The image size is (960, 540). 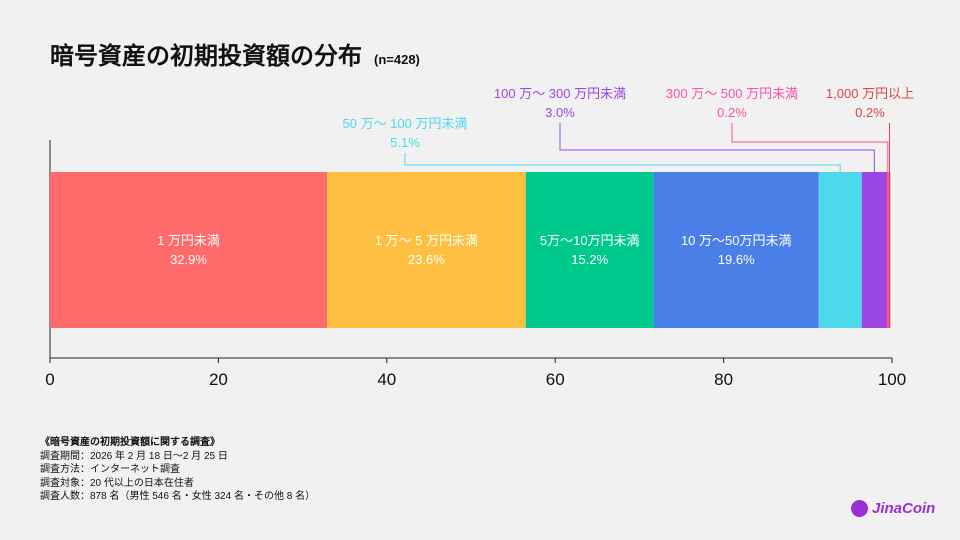 What do you see at coordinates (590, 240) in the screenshot?
I see `segment-label: 5万〜10万円未満` at bounding box center [590, 240].